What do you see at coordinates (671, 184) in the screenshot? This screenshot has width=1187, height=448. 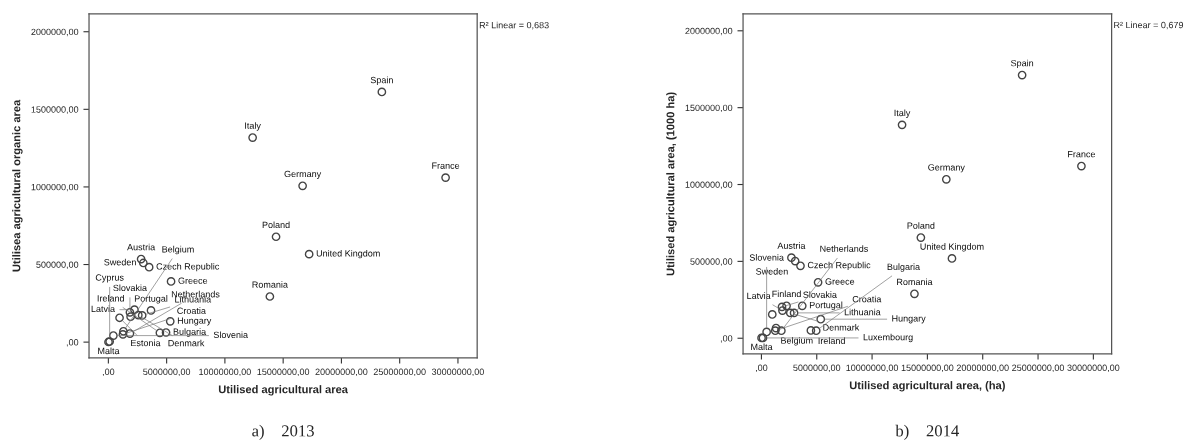 I see `y-axis-title: Utilised agricultural area, (1000 ha)` at bounding box center [671, 184].